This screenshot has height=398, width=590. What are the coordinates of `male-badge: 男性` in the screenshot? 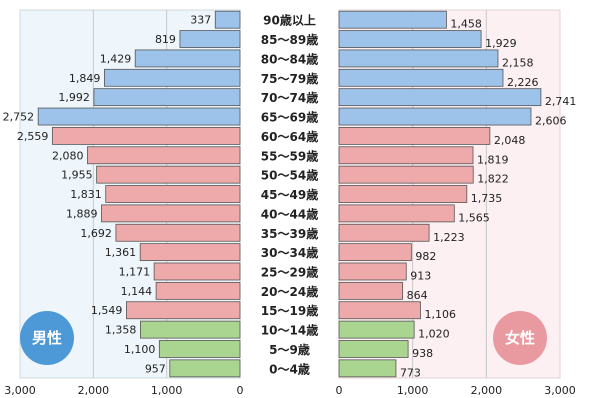 It's located at (47, 338).